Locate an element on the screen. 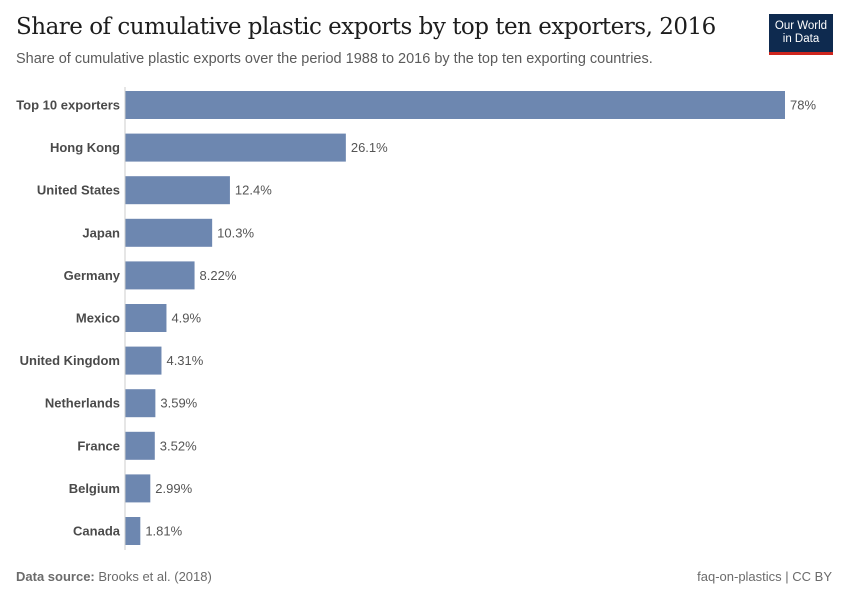  value-label: 8.22% is located at coordinates (218, 275).